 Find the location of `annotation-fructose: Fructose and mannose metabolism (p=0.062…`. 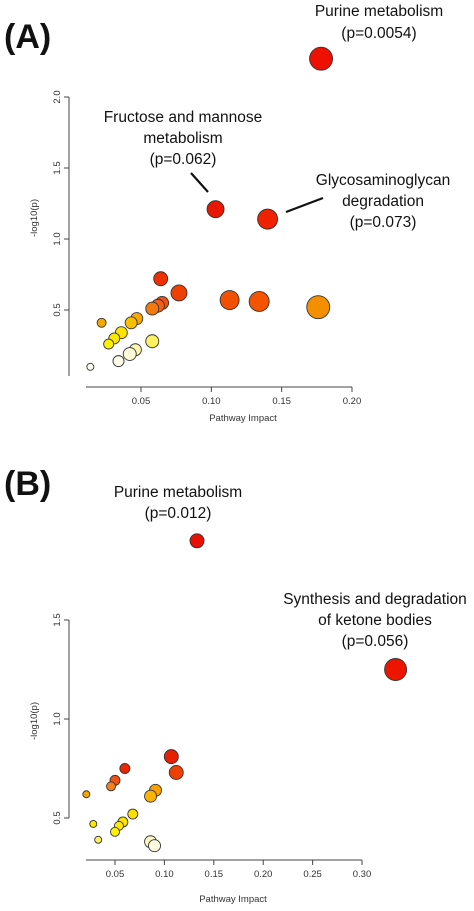

annotation-fructose: Fructose and mannose metabolism (p=0.062… is located at coordinates (183, 151).